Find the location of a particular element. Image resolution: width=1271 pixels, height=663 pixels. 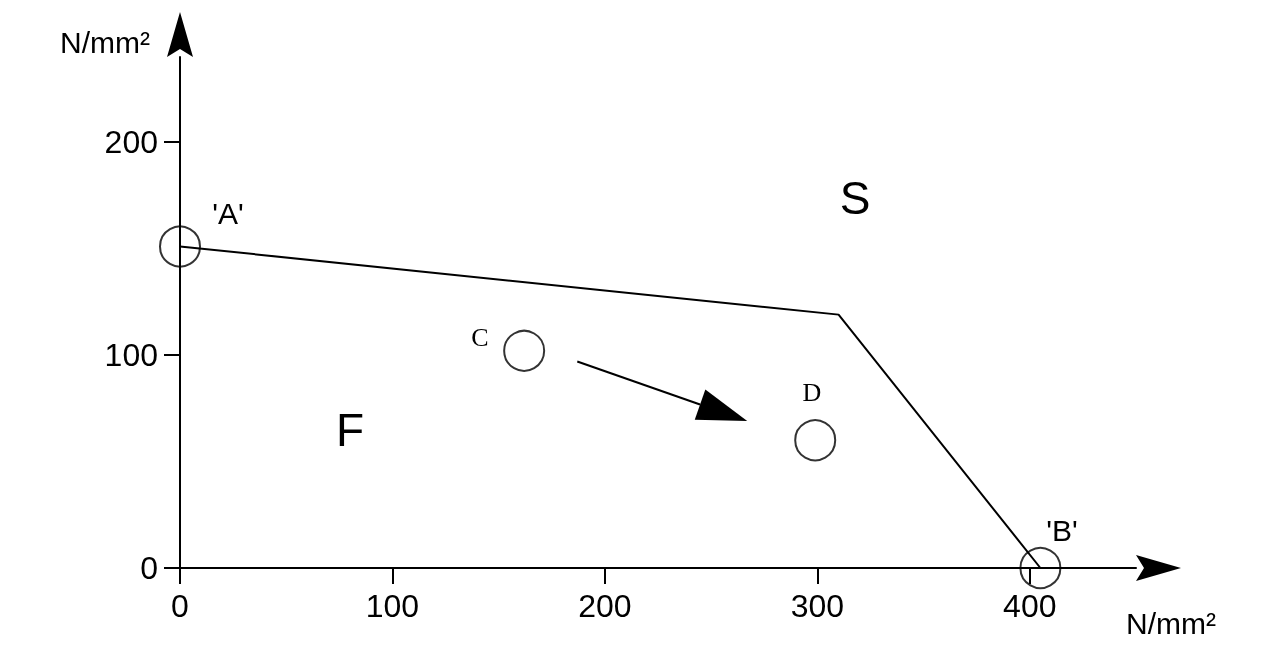

annotation: D is located at coordinates (812, 392).